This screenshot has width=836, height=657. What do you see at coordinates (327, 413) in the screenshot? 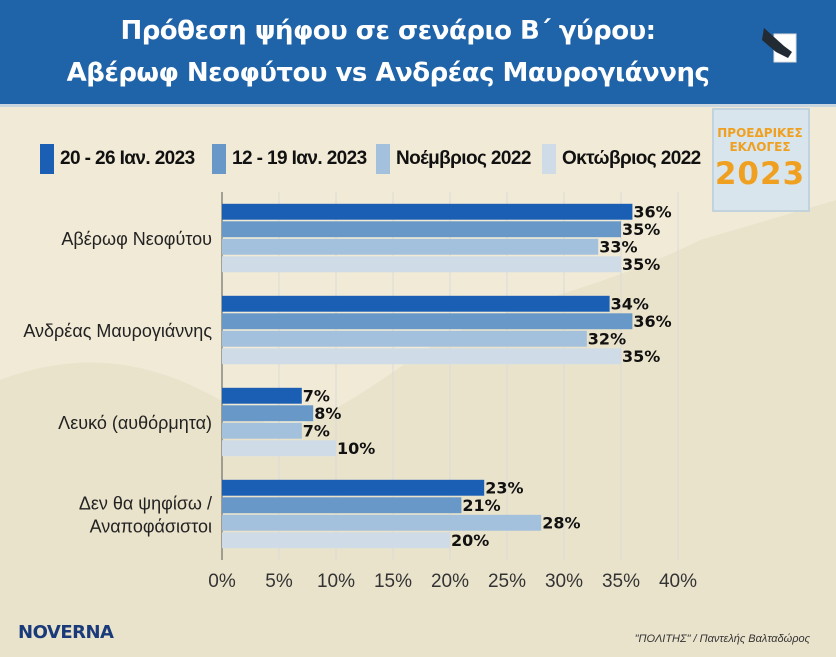
I see `data-label: 8%` at bounding box center [327, 413].